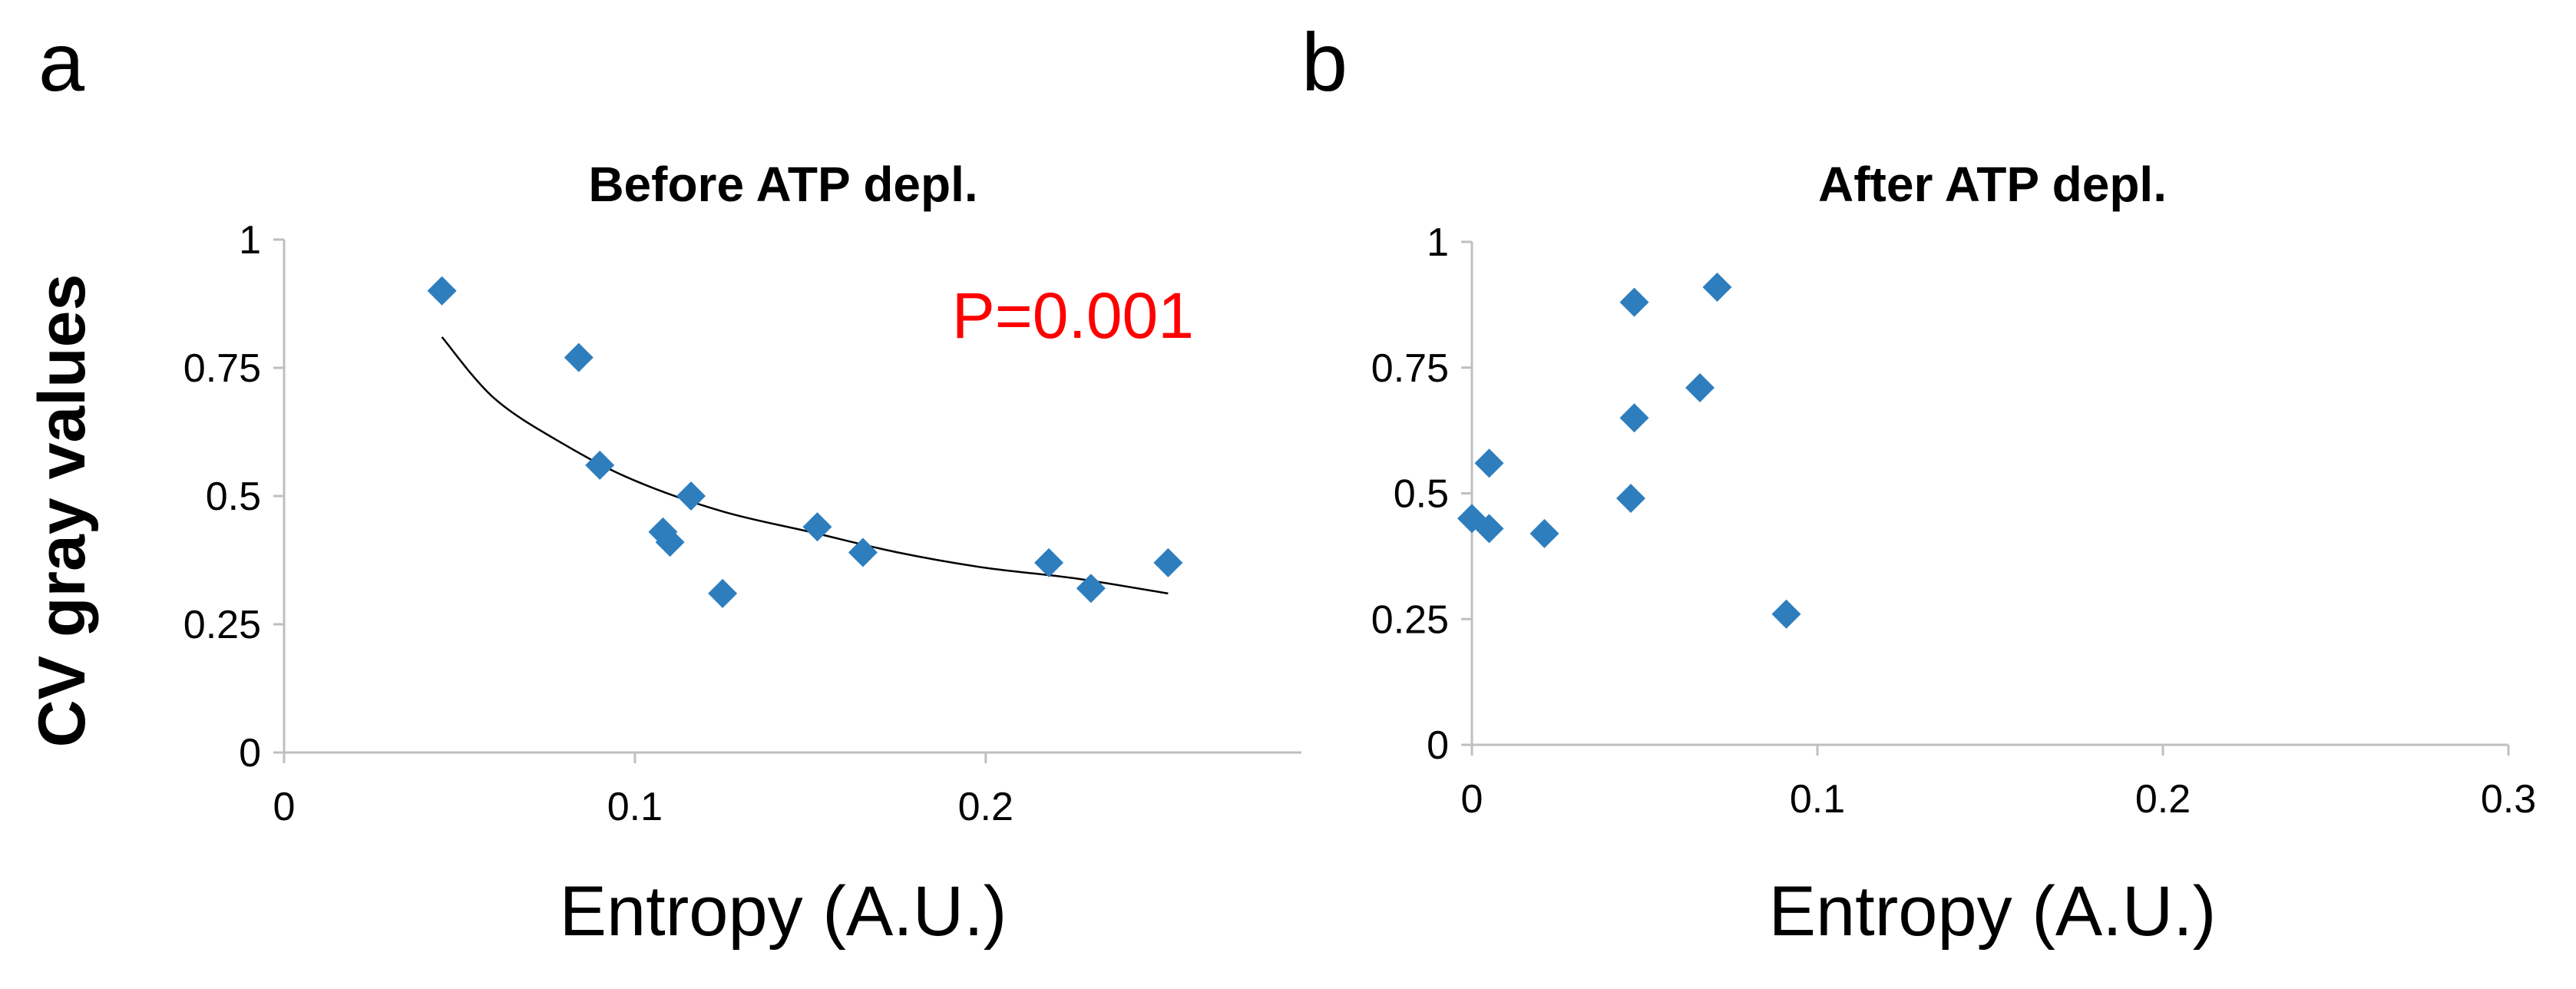 Image resolution: width=2576 pixels, height=989 pixels. What do you see at coordinates (1438, 243) in the screenshot?
I see `panel-b-y-tick-label: 1` at bounding box center [1438, 243].